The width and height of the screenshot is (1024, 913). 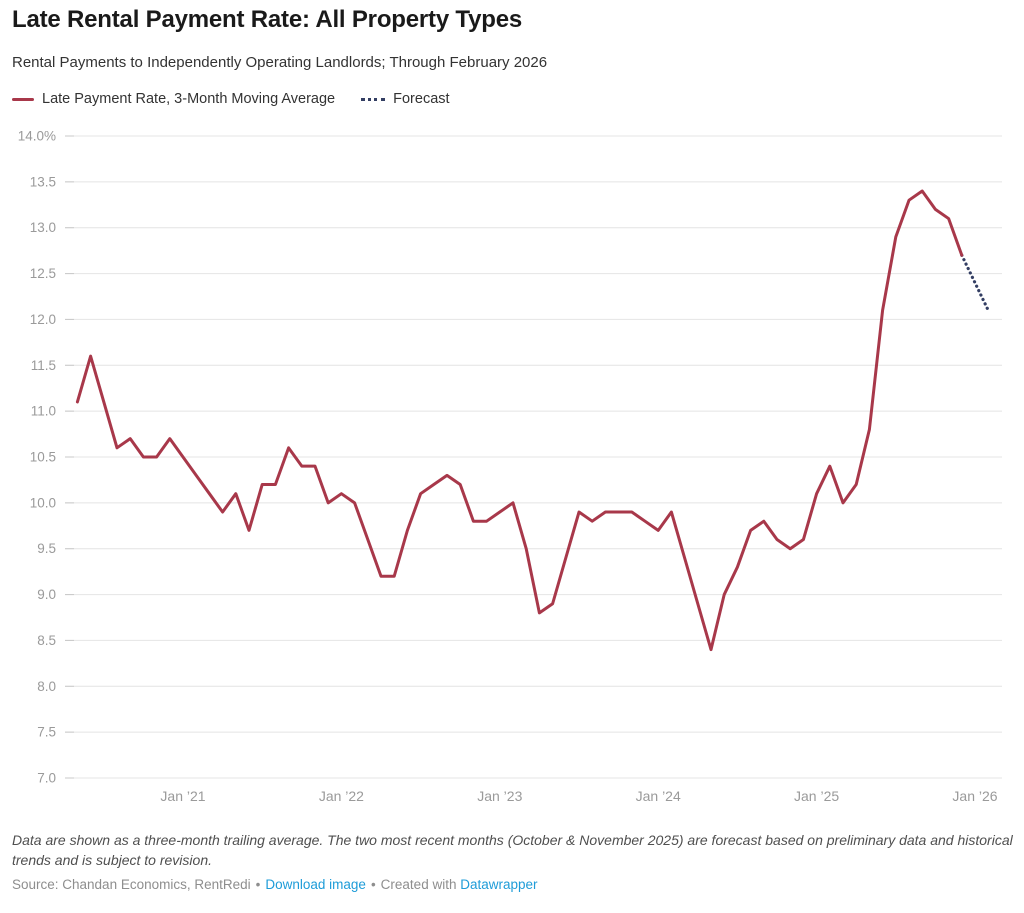 What do you see at coordinates (43, 457) in the screenshot?
I see `svg-text: 10.5` at bounding box center [43, 457].